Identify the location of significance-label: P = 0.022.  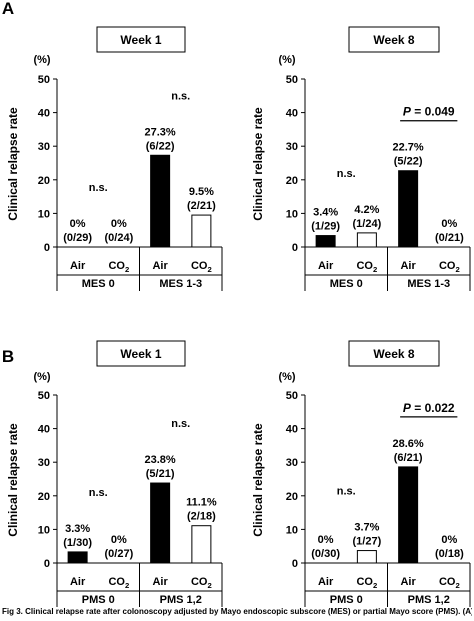
(429, 408).